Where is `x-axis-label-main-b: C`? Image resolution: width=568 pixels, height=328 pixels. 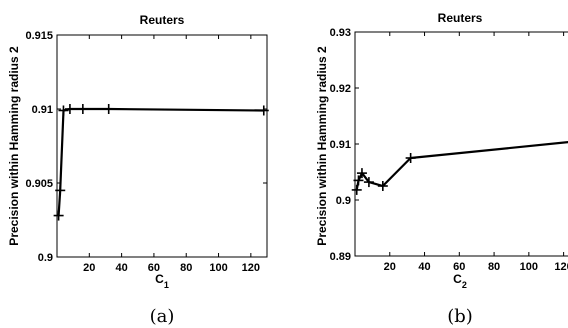 x-axis-label-main-b: C is located at coordinates (457, 279).